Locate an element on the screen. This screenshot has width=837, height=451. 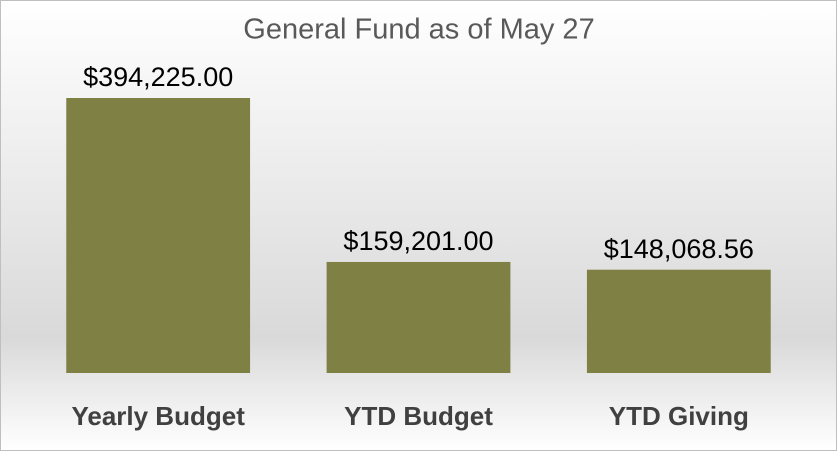
data-label: $394,225.00 is located at coordinates (158, 77).